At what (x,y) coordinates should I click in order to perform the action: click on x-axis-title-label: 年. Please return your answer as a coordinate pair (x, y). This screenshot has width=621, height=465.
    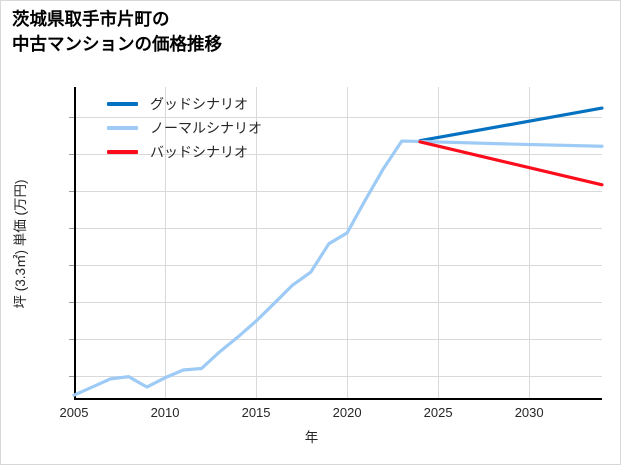
    Looking at the image, I should click on (311, 437).